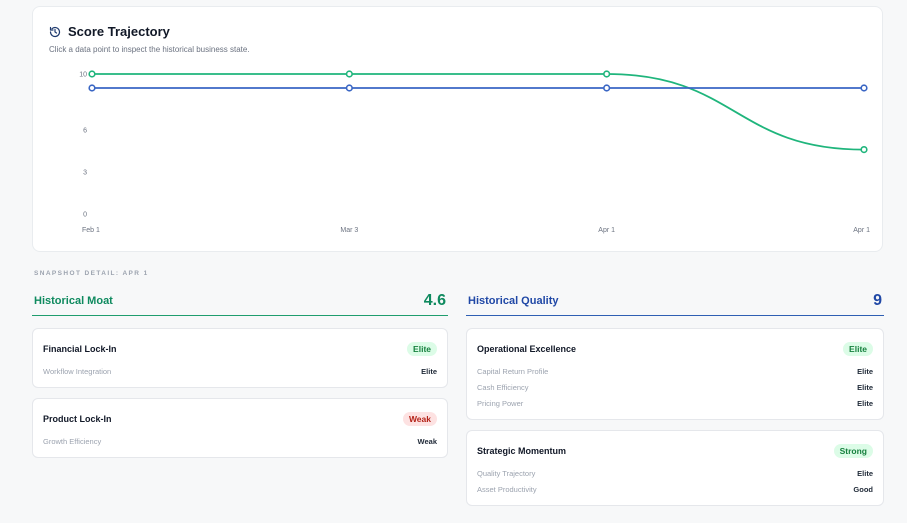 The width and height of the screenshot is (907, 523). I want to click on metric-card-header: Product Lock-In Weak, so click(240, 419).